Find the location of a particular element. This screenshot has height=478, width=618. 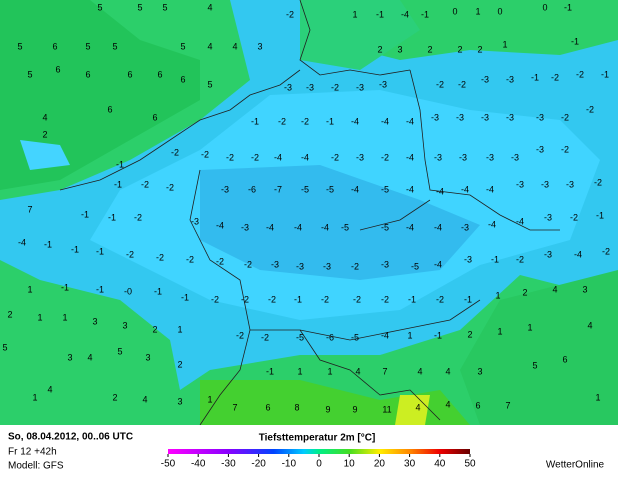

colorbar-tick-label: 50 is located at coordinates (470, 464).